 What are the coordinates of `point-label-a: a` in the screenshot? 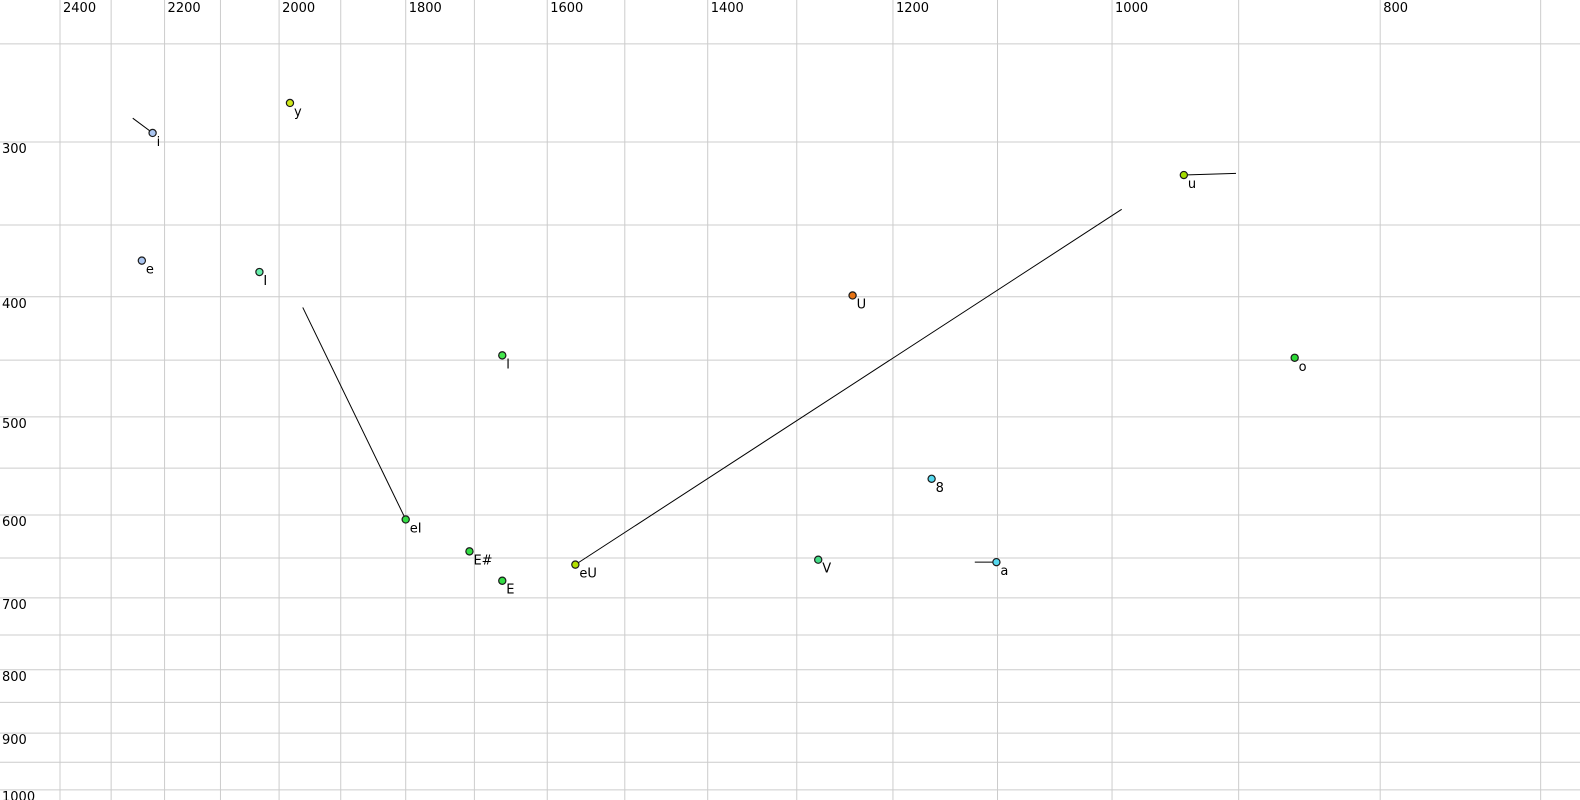 It's located at (1004, 571).